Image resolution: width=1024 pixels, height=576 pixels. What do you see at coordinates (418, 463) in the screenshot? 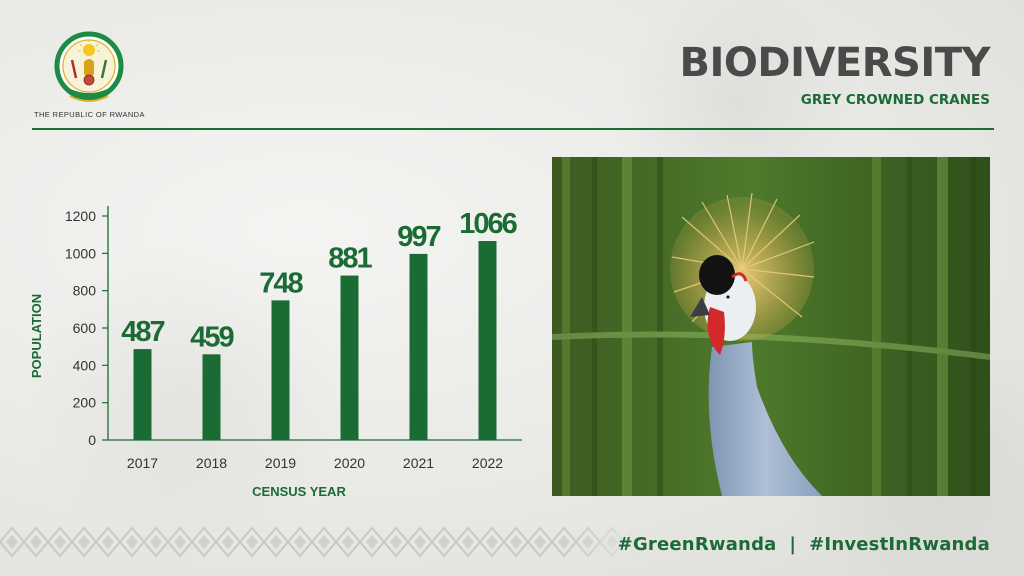
I see `x-tick-label: 2021` at bounding box center [418, 463].